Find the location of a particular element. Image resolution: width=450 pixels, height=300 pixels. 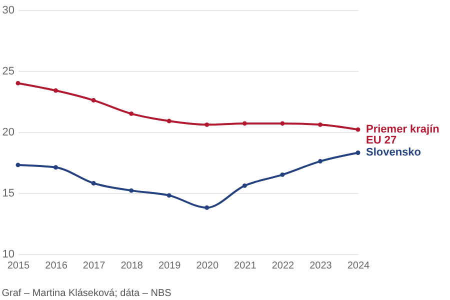

y-tick-label: 25 is located at coordinates (8, 72).